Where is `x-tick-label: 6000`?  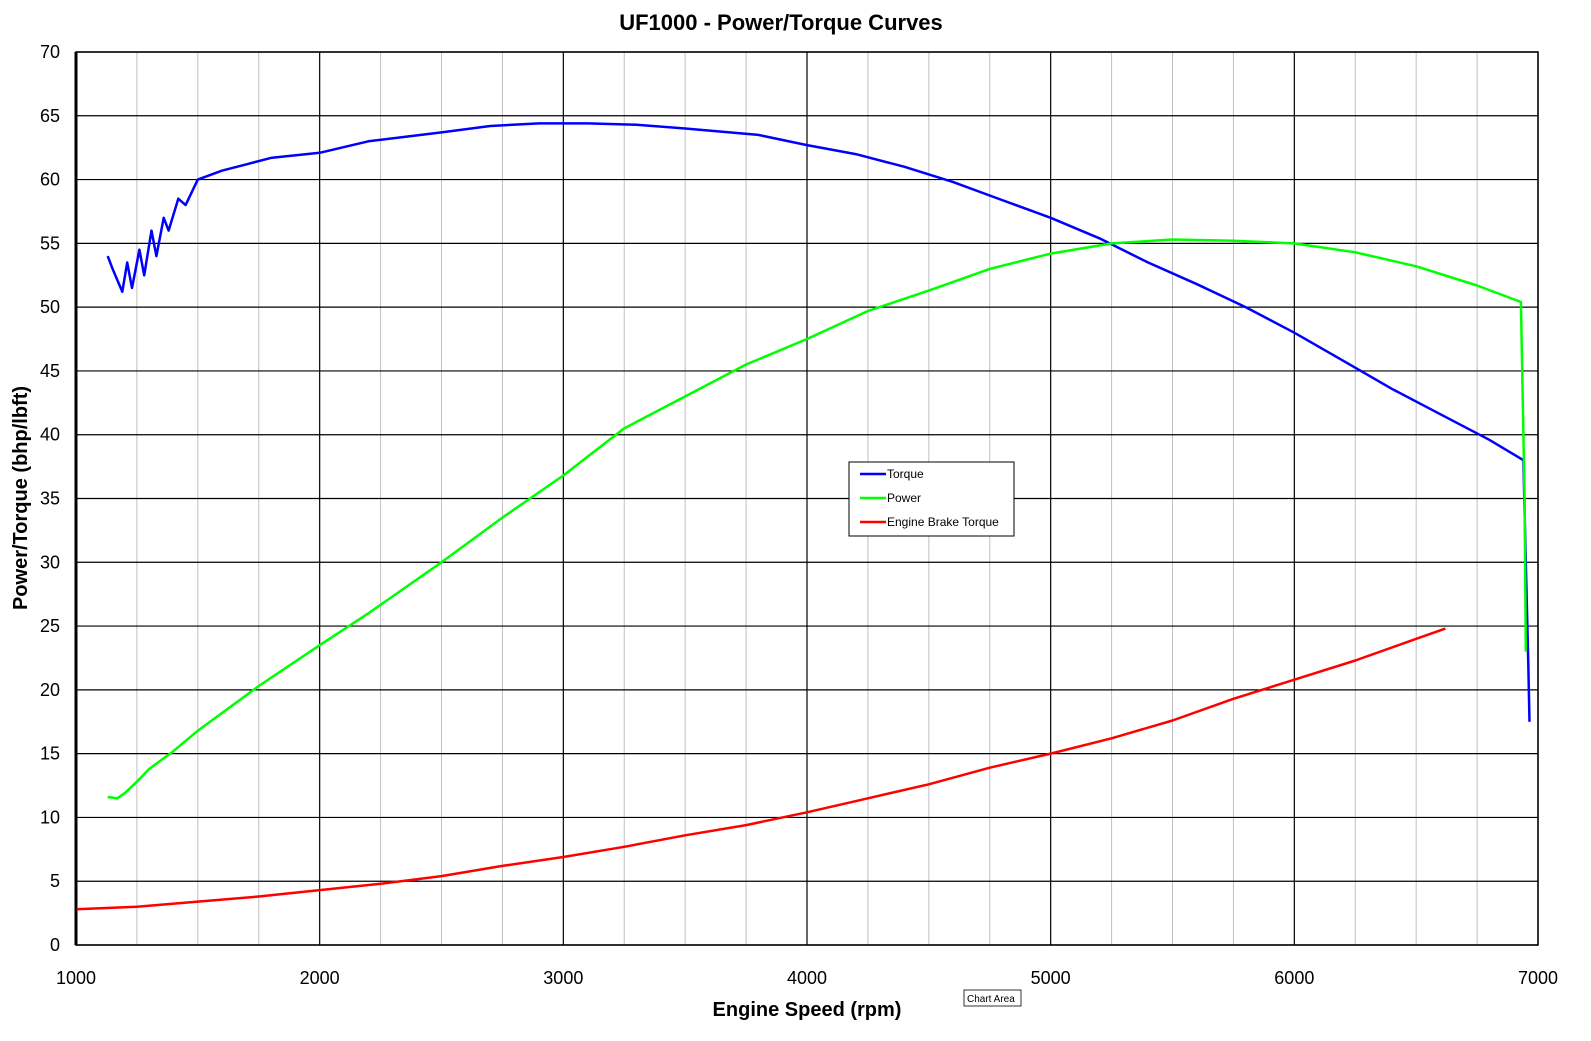 x-tick-label: 6000 is located at coordinates (1294, 978).